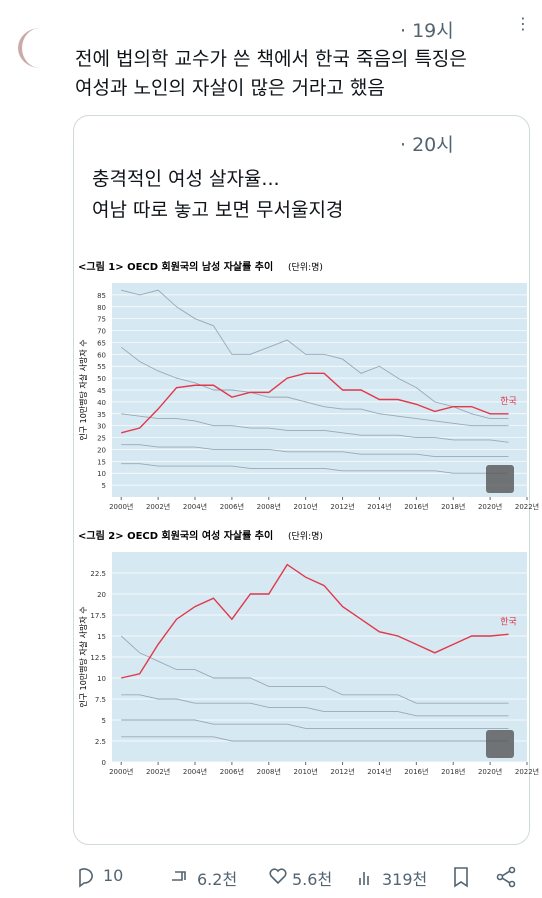  I want to click on y-tick-label: 7.5, so click(100, 700).